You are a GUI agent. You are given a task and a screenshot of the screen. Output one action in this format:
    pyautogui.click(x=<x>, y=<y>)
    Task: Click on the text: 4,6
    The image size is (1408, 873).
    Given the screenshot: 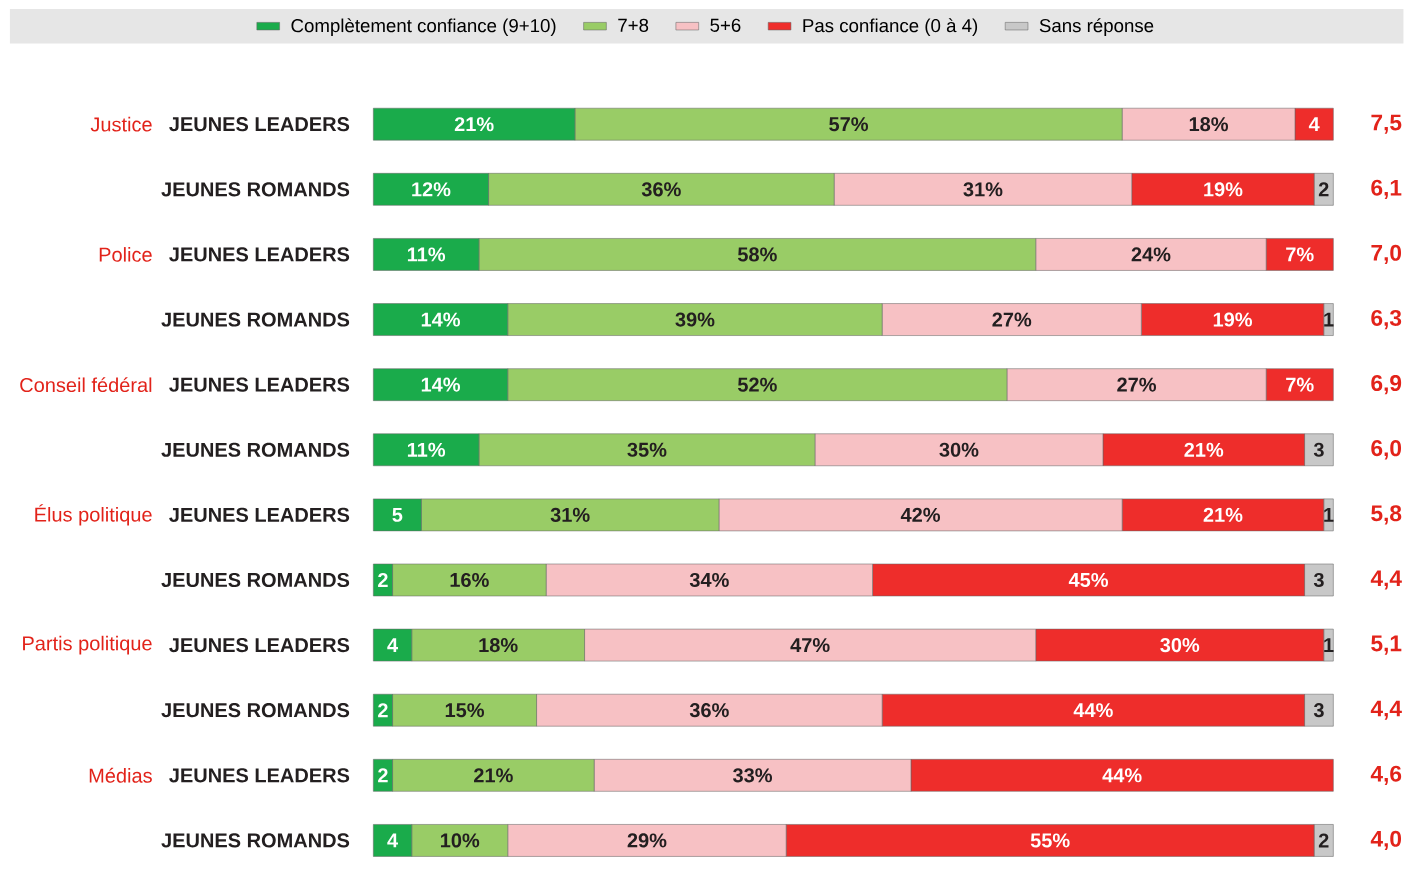 What is the action you would take?
    pyautogui.click(x=1386, y=775)
    